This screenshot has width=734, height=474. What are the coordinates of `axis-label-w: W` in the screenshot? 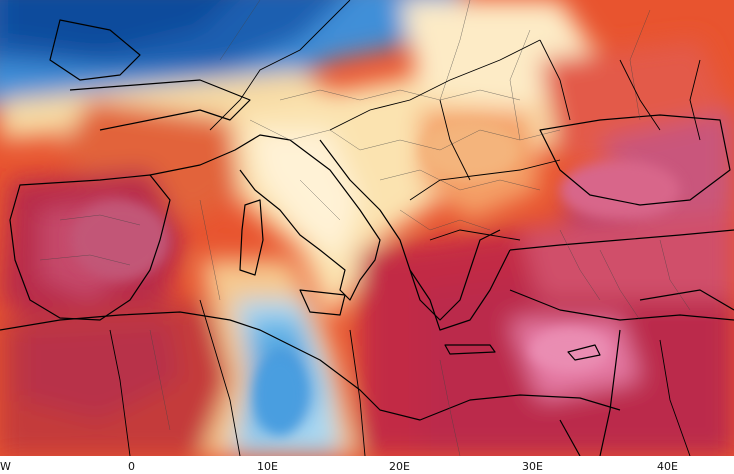 It's located at (5, 466).